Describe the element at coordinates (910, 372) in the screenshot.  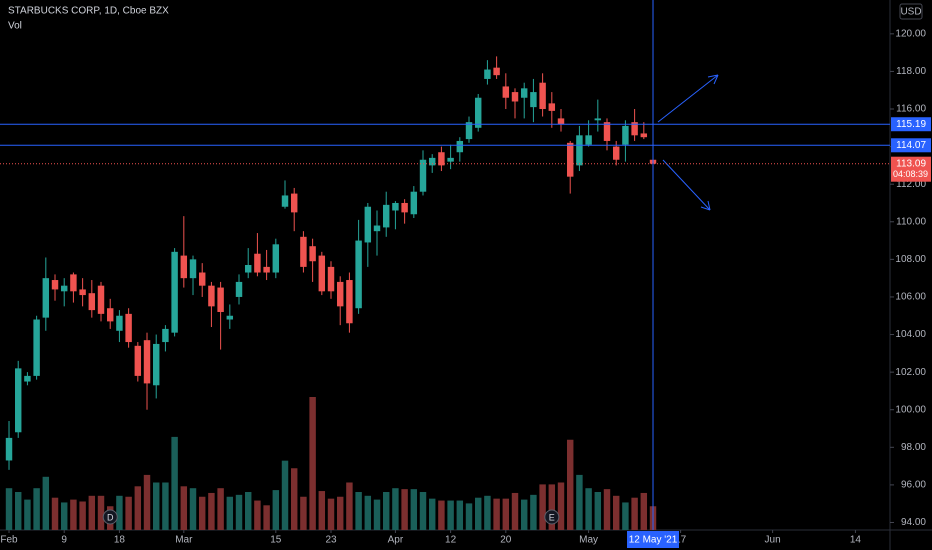
I see `y-tick-label: 102.00` at that location.